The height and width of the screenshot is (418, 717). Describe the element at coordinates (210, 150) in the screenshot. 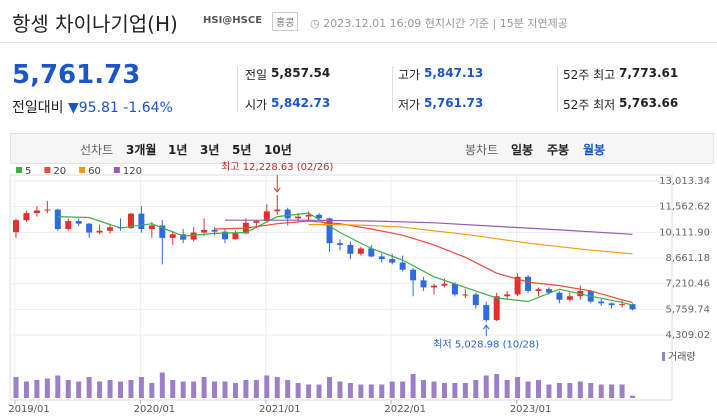

I see `period-tab: 3년` at that location.